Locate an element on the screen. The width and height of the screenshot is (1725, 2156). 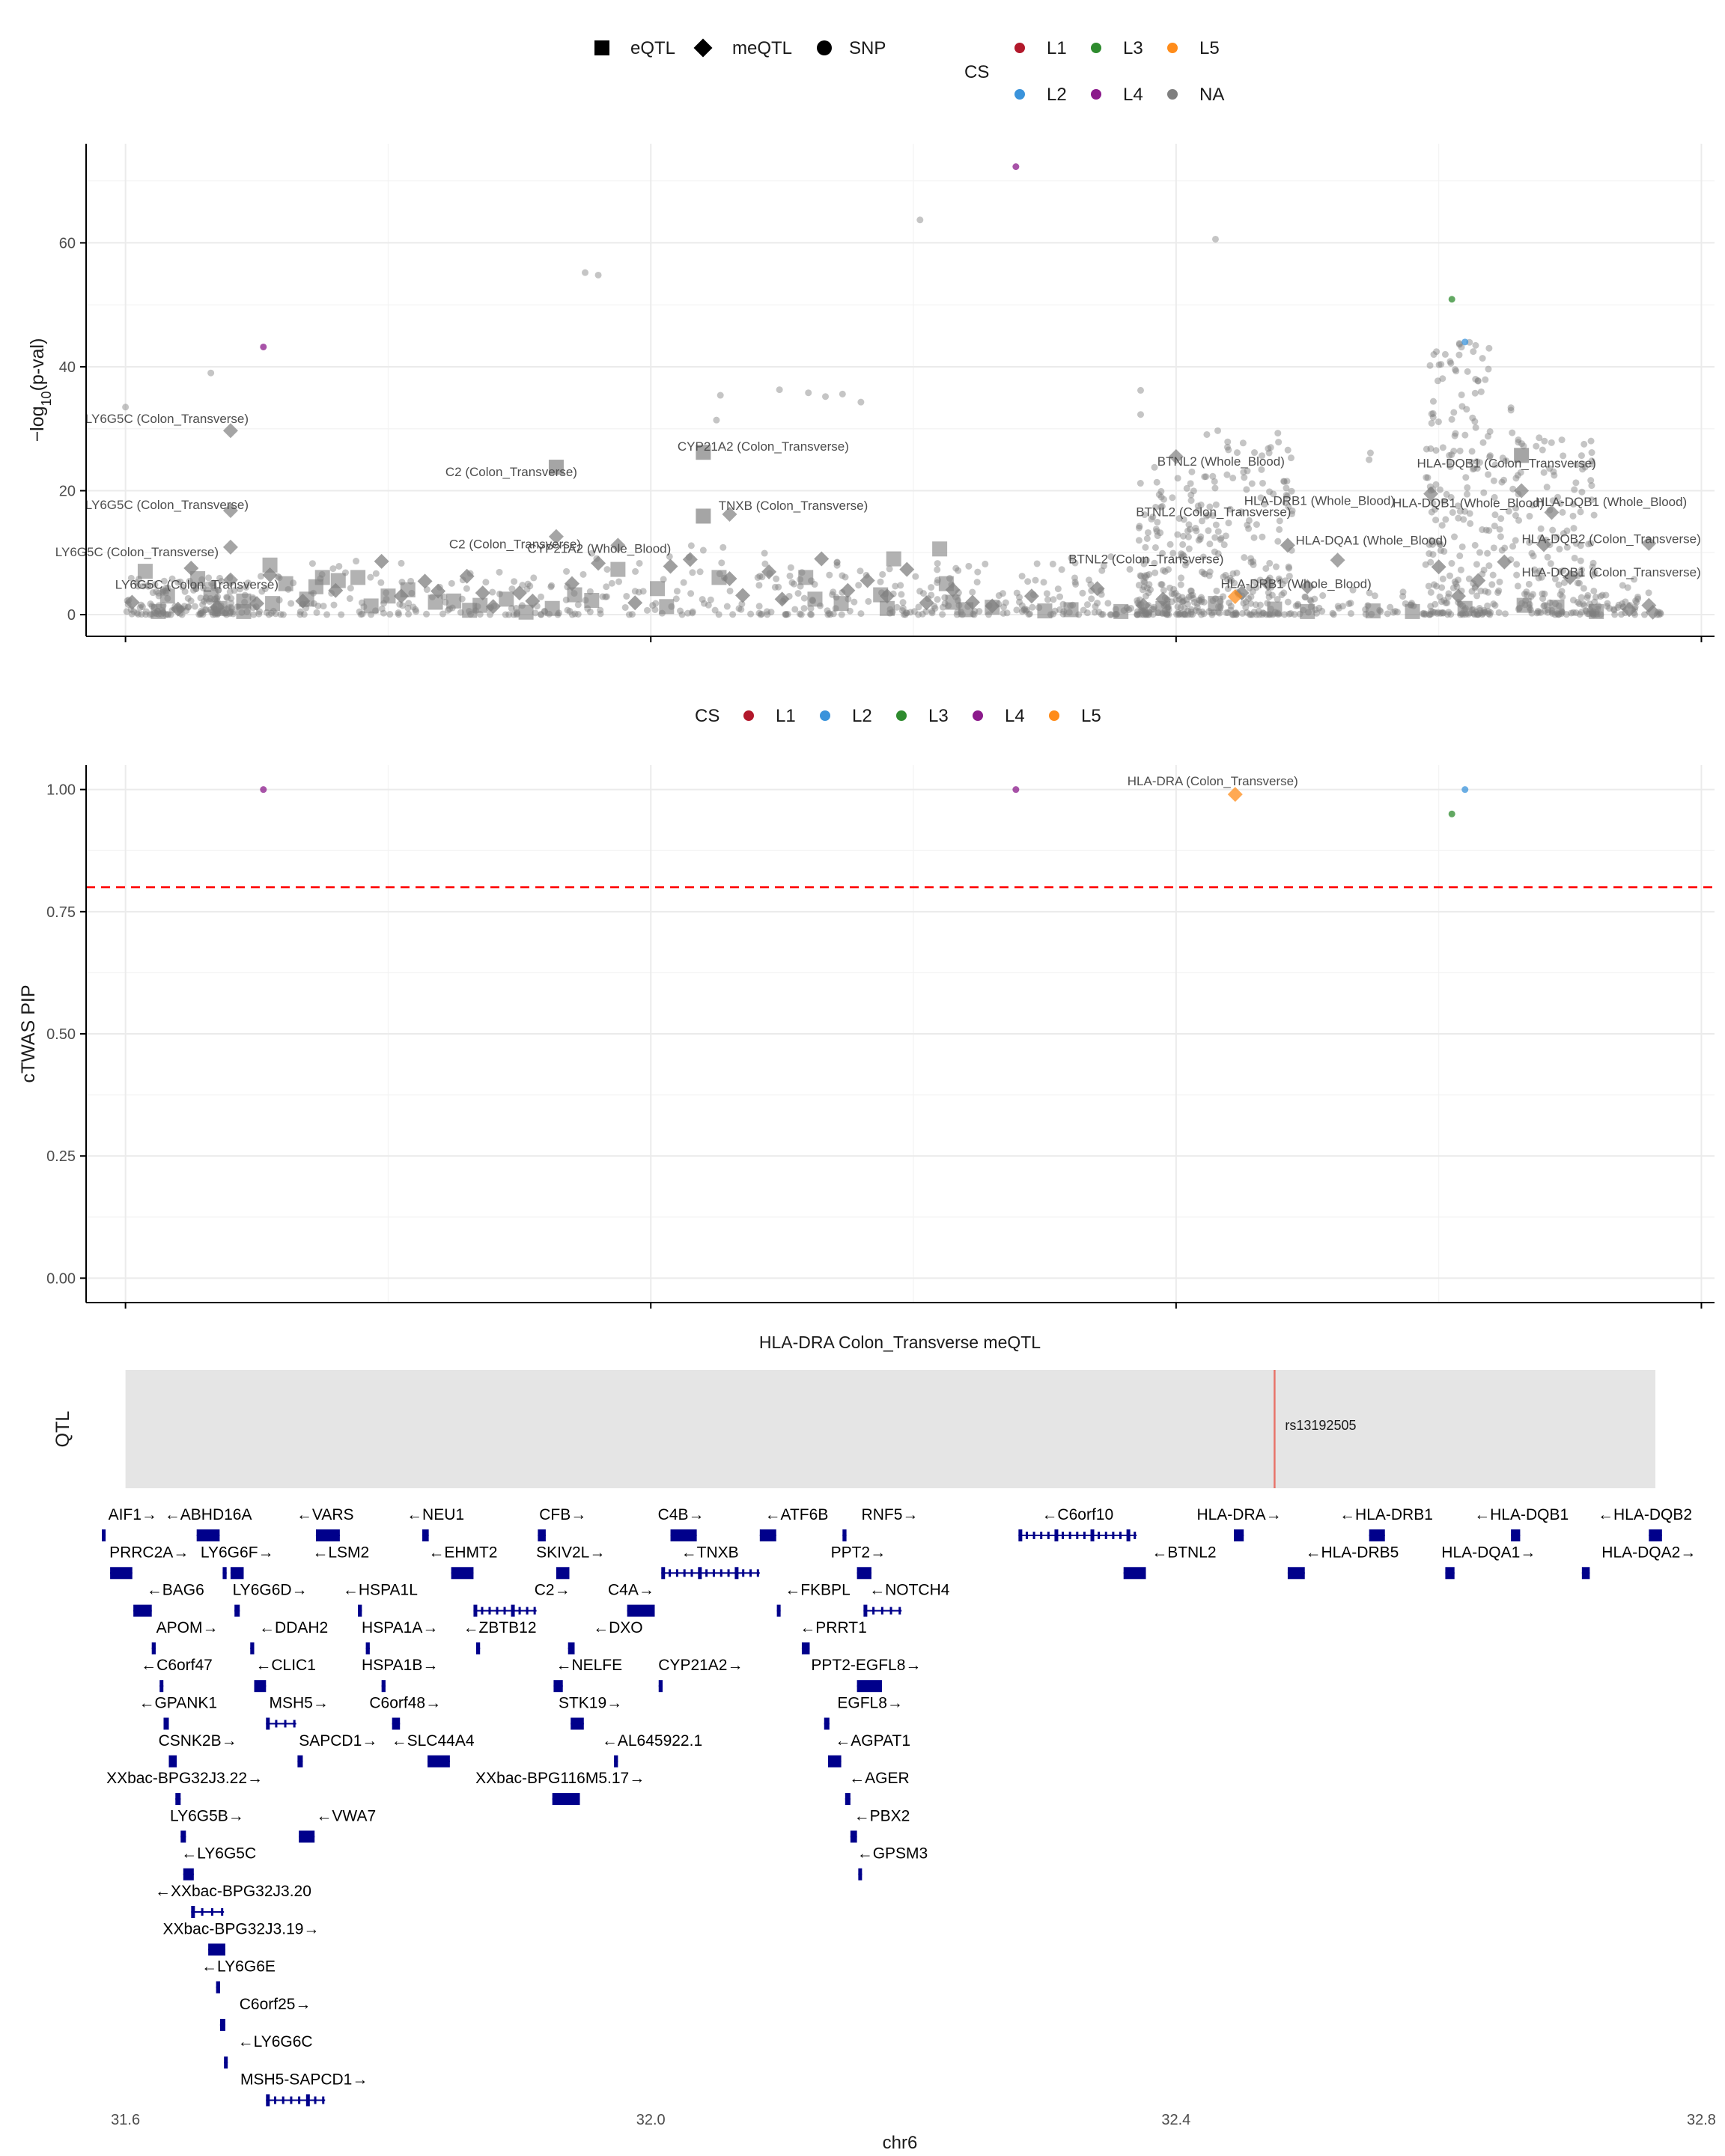
gene-label: ←ABHD16A is located at coordinates (208, 1514).